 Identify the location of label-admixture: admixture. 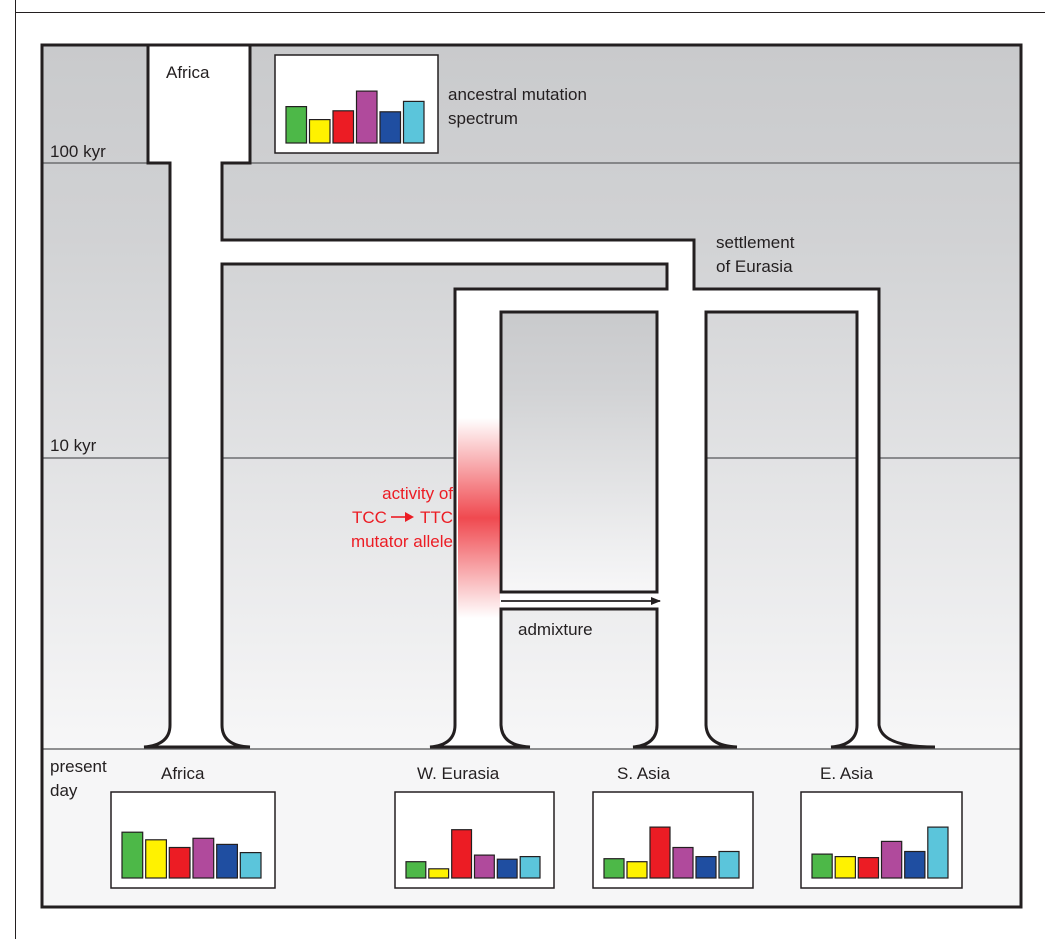
(555, 629).